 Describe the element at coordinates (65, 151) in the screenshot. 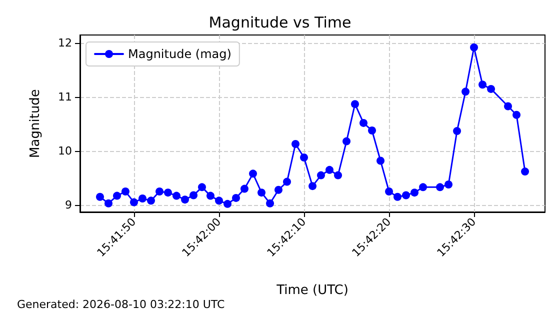

I see `y-tick-label: 10` at that location.